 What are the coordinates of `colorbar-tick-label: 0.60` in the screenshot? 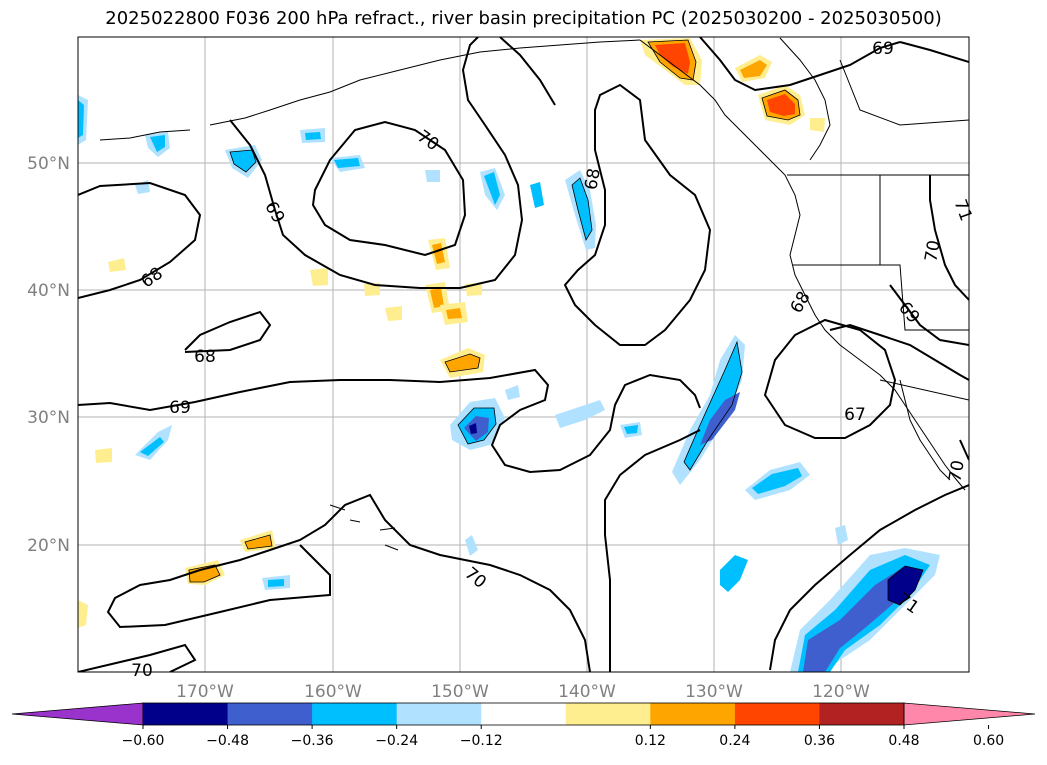 It's located at (988, 741).